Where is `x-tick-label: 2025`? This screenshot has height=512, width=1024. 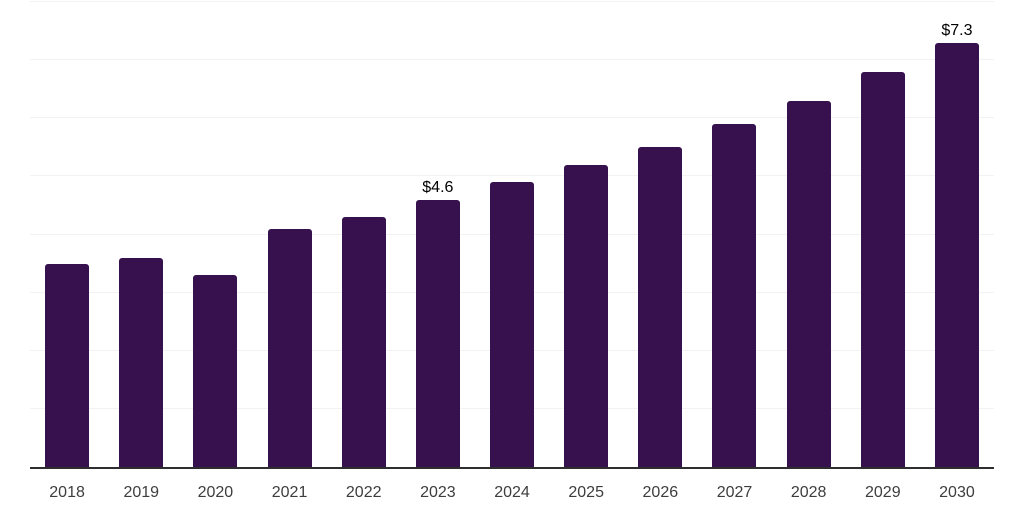
x-tick-label: 2025 is located at coordinates (586, 492).